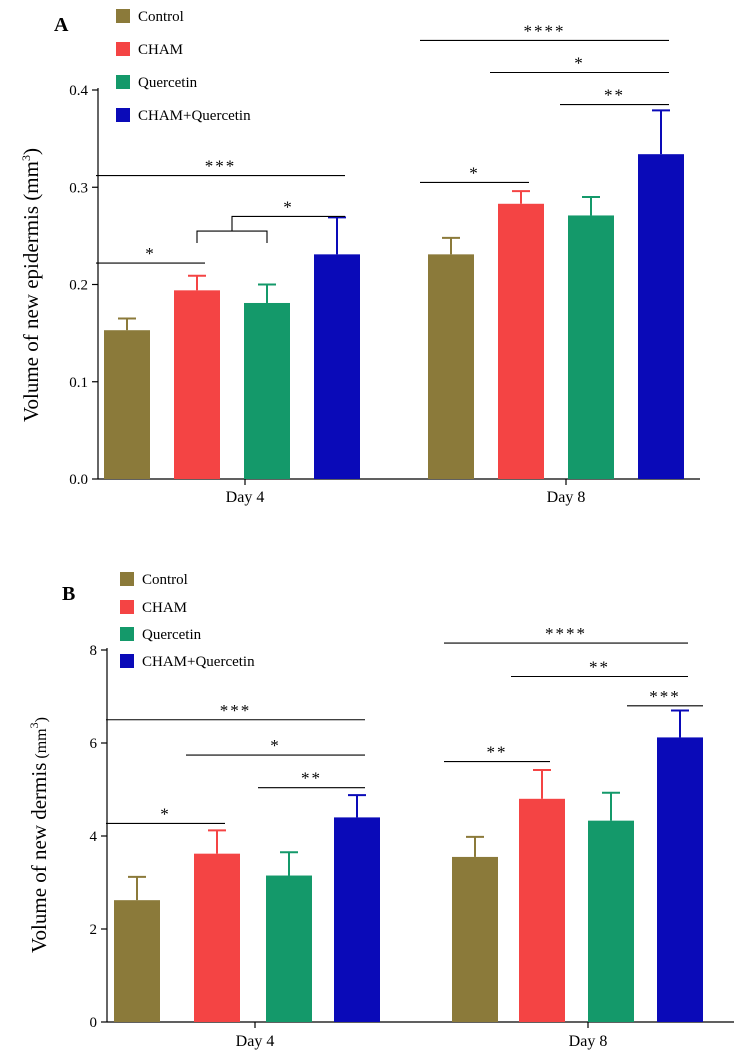 This screenshot has height=1060, width=744. I want to click on b-y-tick-label: 8, so click(94, 651).